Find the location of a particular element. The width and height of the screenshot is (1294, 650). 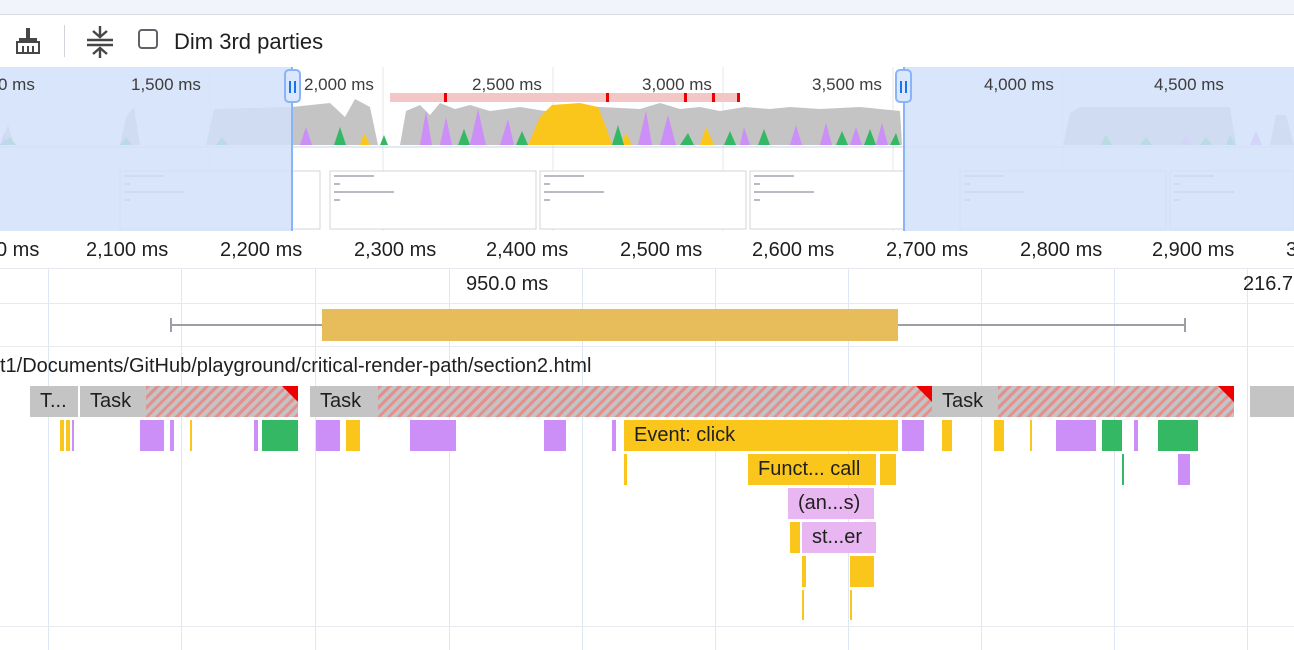

broom-icon is located at coordinates (28, 41).